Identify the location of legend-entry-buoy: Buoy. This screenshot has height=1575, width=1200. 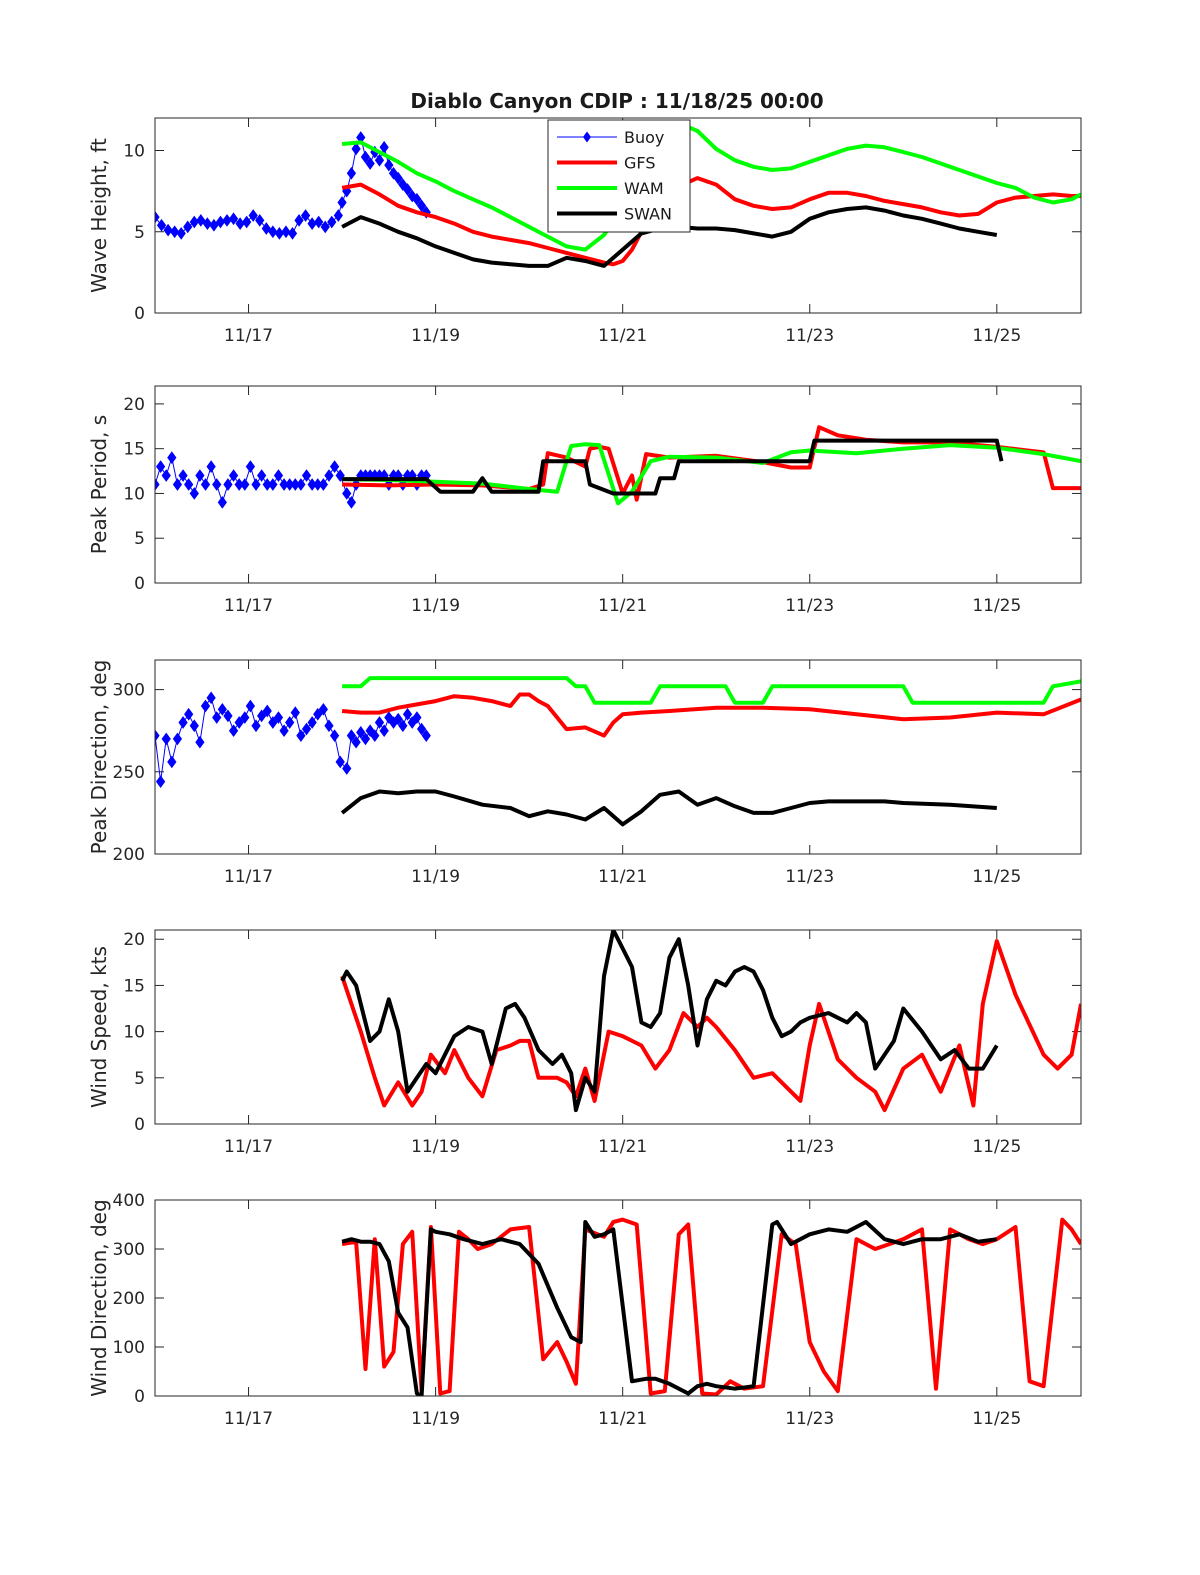
(610, 137).